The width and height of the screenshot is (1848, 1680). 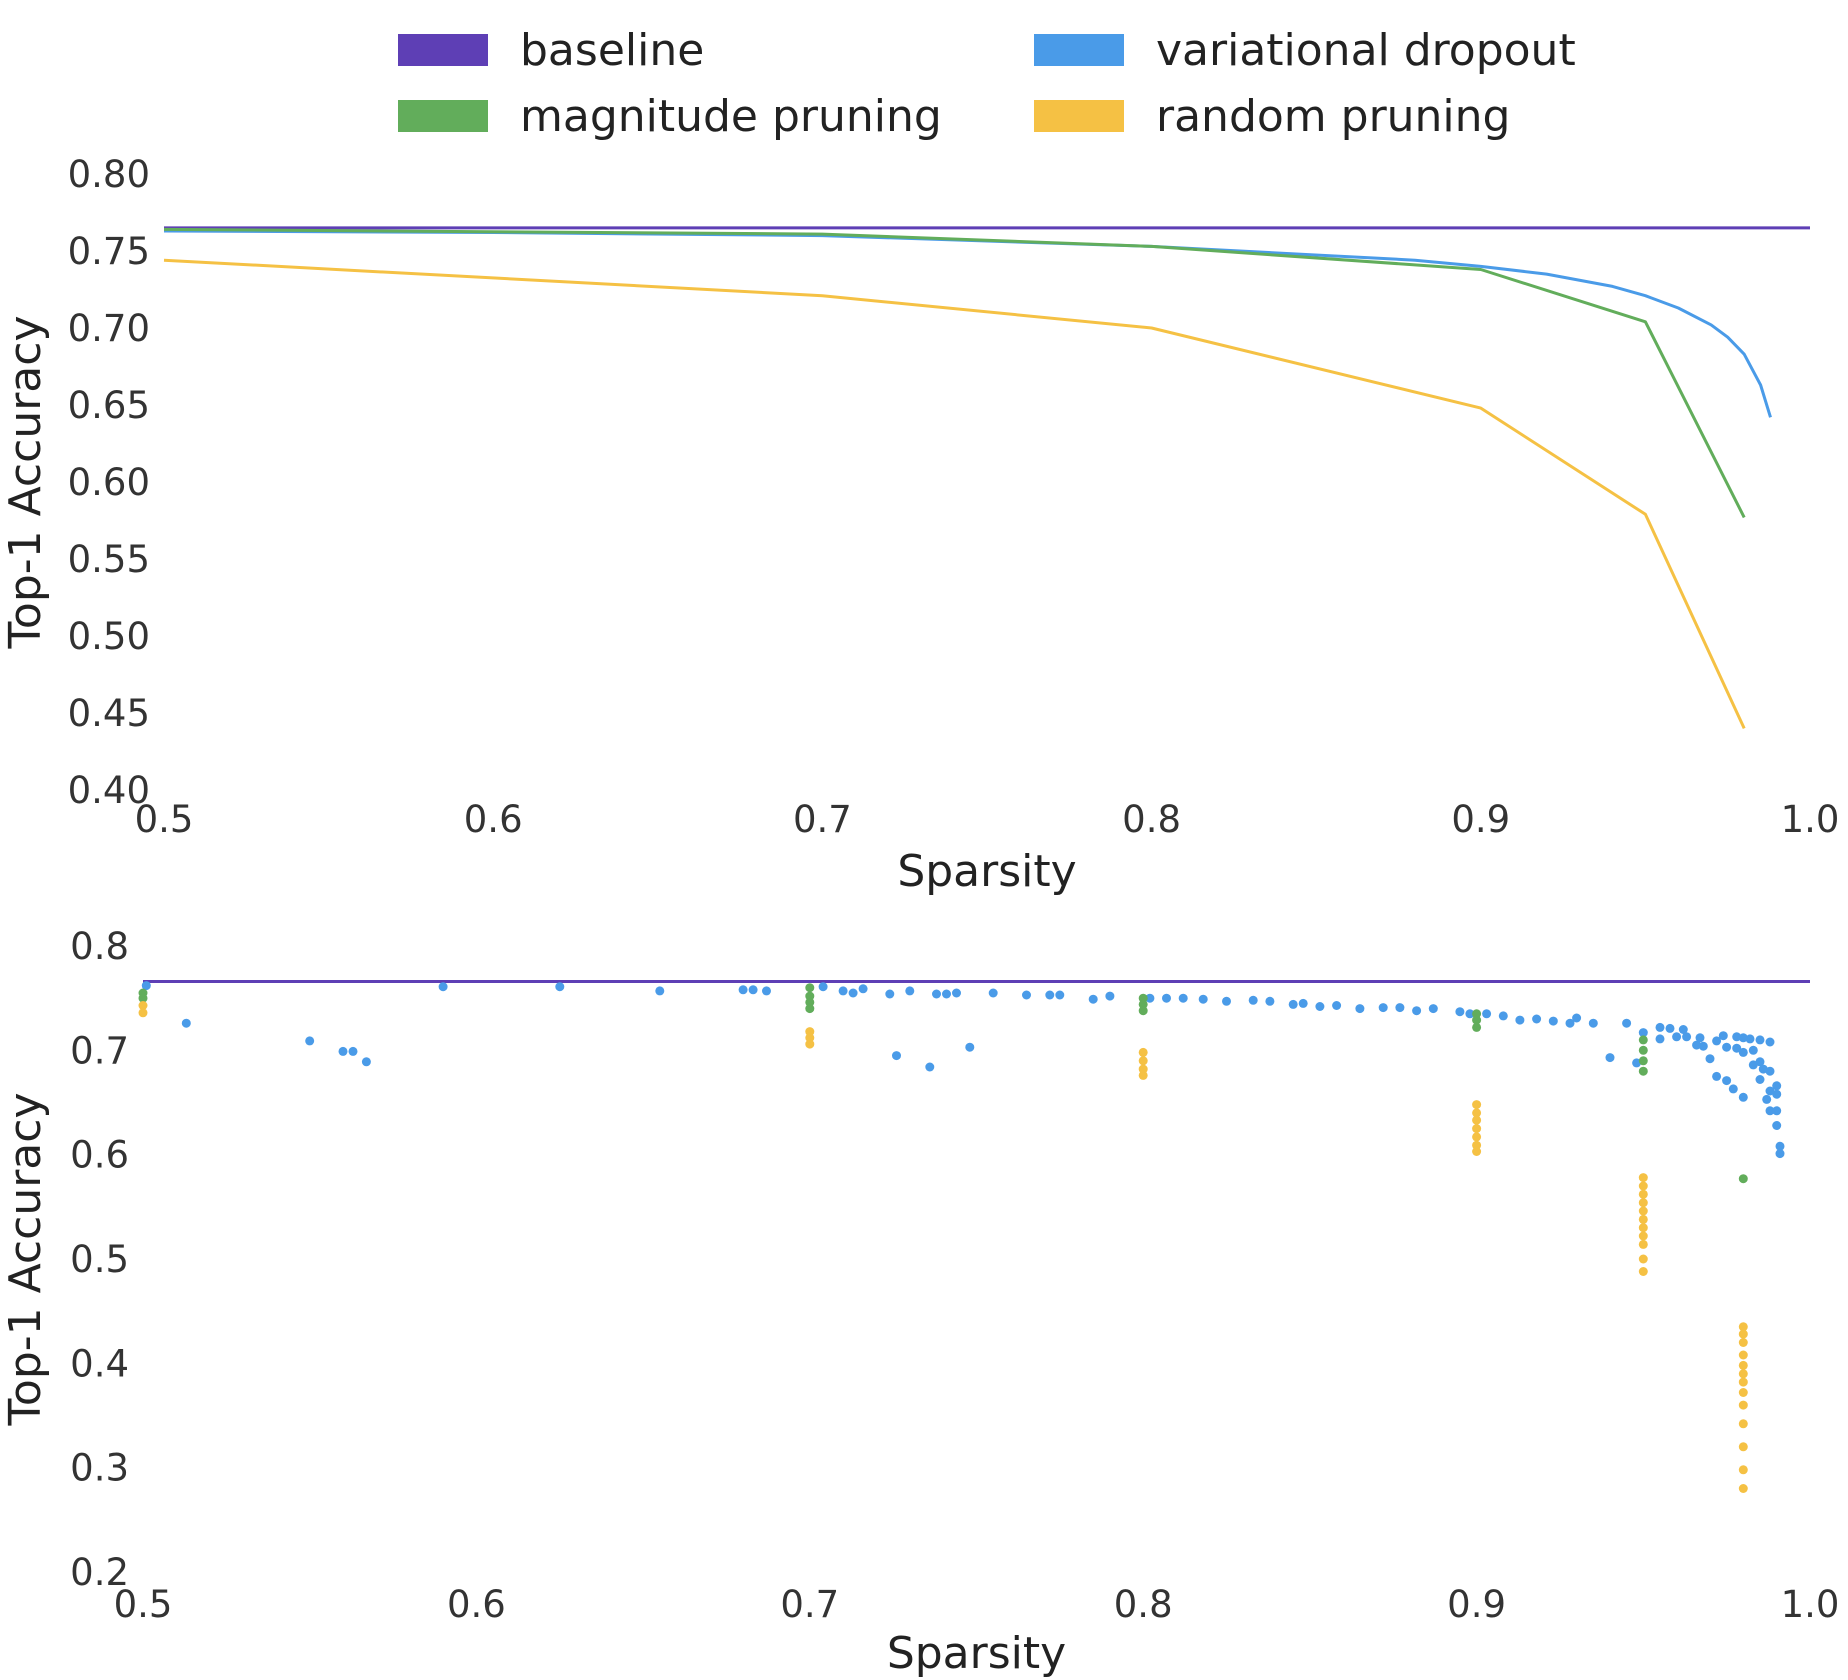 What do you see at coordinates (109, 174) in the screenshot?
I see `top-ytick-label: 0.80` at bounding box center [109, 174].